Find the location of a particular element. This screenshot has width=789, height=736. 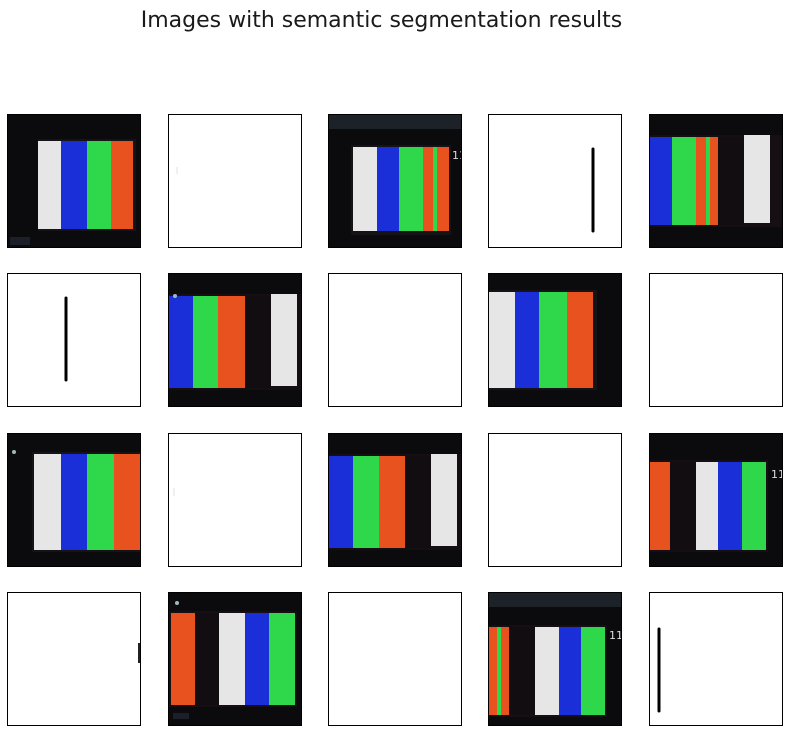

tile-r1-c3: 11 is located at coordinates (395, 181).